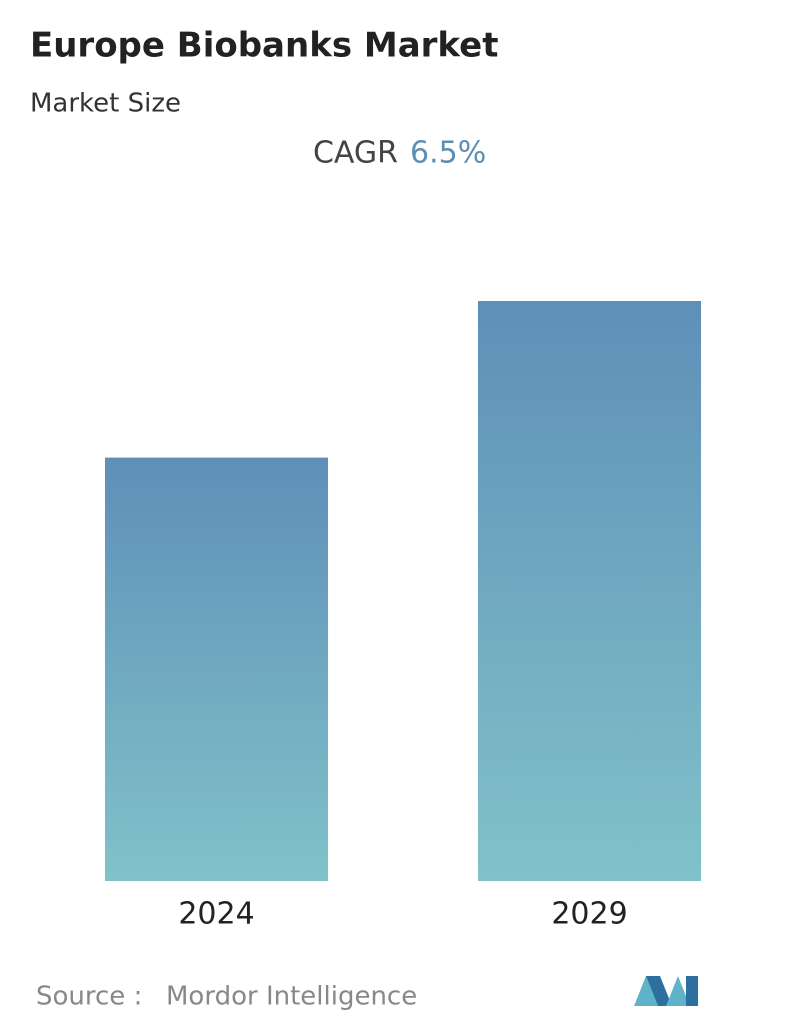 The image size is (796, 1034). What do you see at coordinates (216, 914) in the screenshot?
I see `x-tick-label: 2024` at bounding box center [216, 914].